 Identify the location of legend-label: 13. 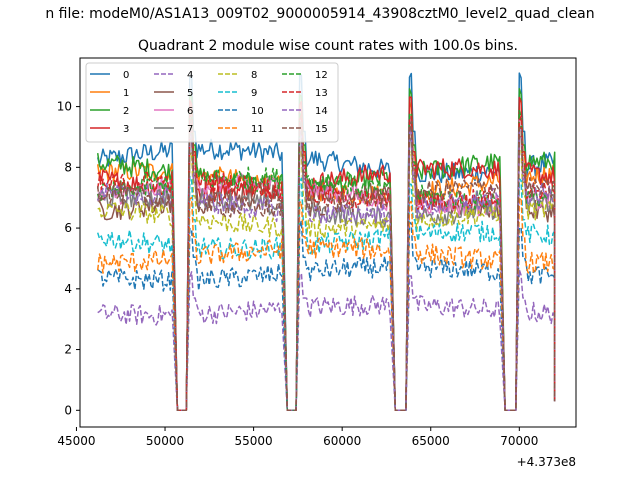
(321, 93).